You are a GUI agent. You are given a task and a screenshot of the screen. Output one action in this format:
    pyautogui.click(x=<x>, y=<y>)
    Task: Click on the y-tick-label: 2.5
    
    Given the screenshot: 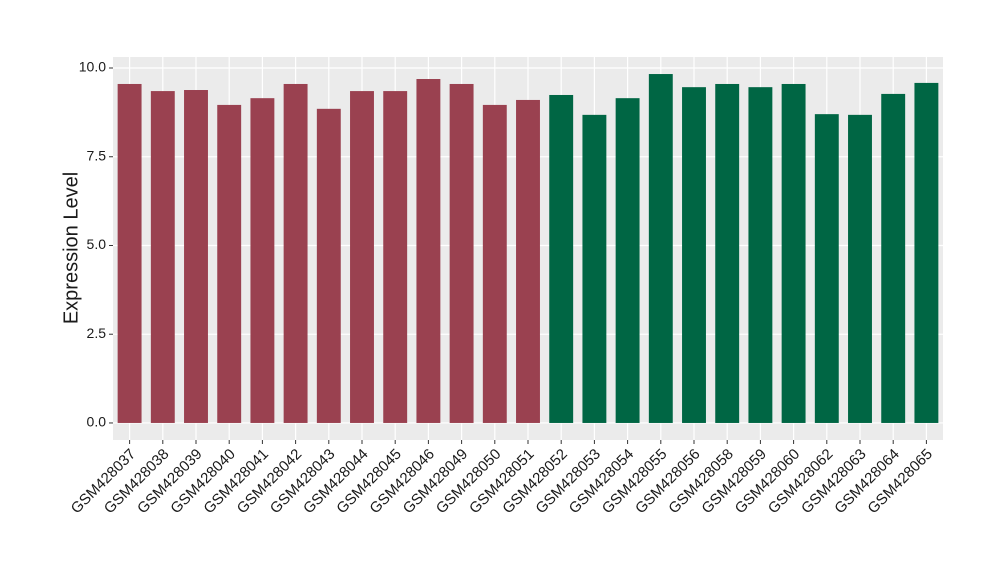 What is the action you would take?
    pyautogui.click(x=97, y=333)
    